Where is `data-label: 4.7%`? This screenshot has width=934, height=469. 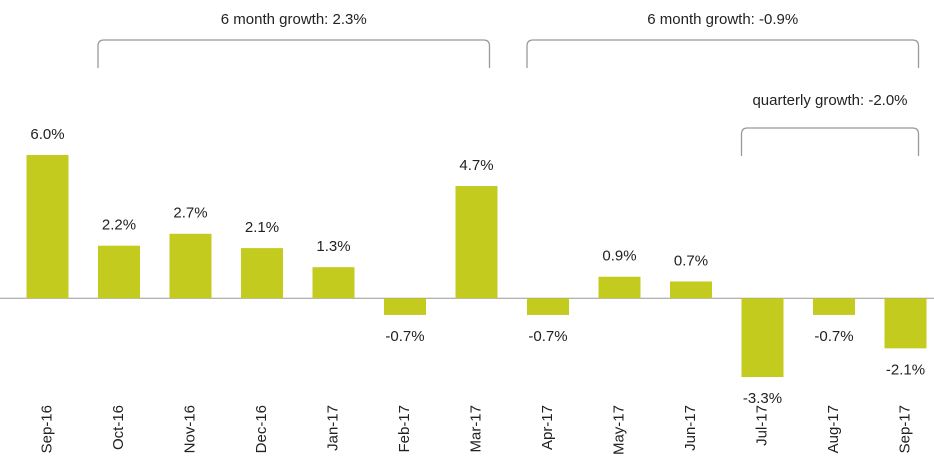 data-label: 4.7% is located at coordinates (476, 165).